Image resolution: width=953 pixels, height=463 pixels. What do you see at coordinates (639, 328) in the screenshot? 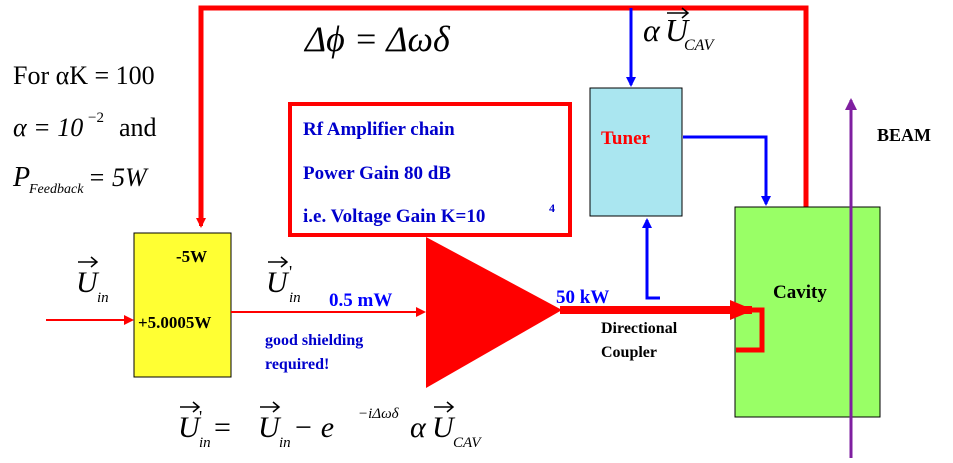
I see `coupler-label-line-1: Directional` at bounding box center [639, 328].